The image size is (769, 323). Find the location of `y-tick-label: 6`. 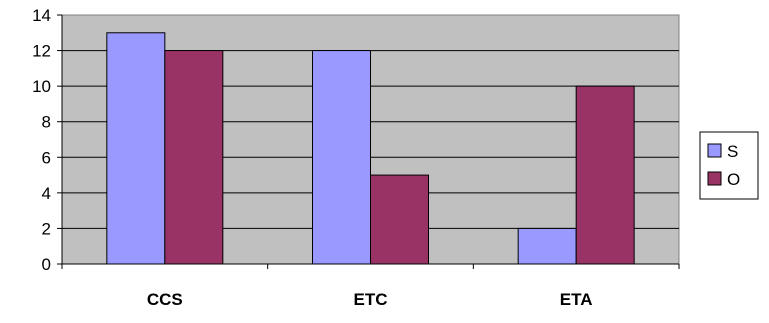

y-tick-label: 6 is located at coordinates (46, 157).